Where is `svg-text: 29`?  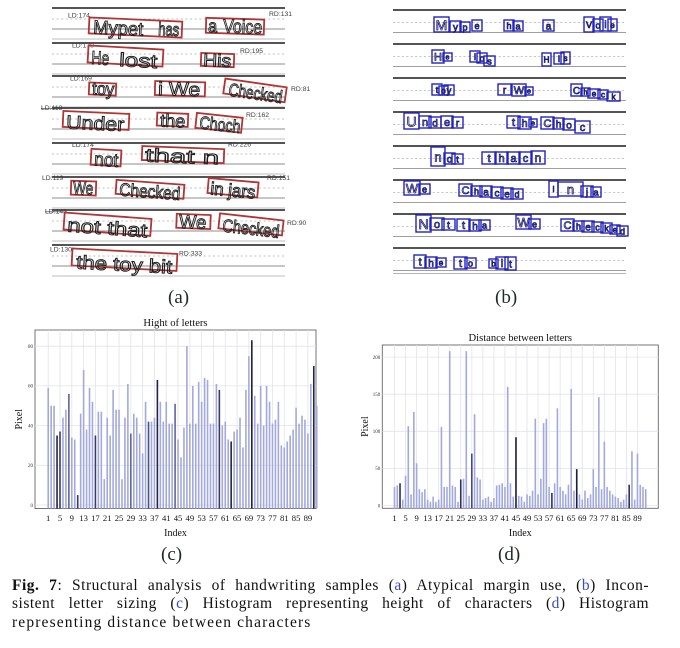 svg-text: 29 is located at coordinates (472, 518).